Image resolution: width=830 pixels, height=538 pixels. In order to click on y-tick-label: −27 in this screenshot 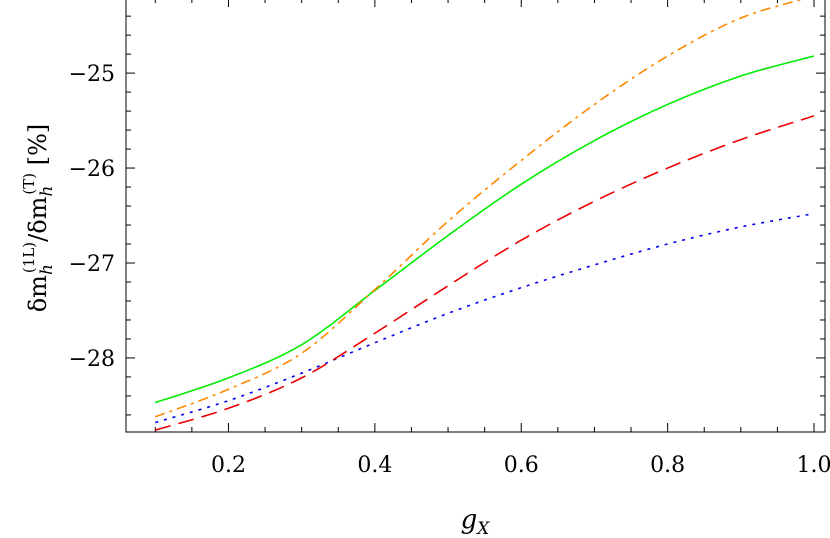, I will do `click(92, 264)`.